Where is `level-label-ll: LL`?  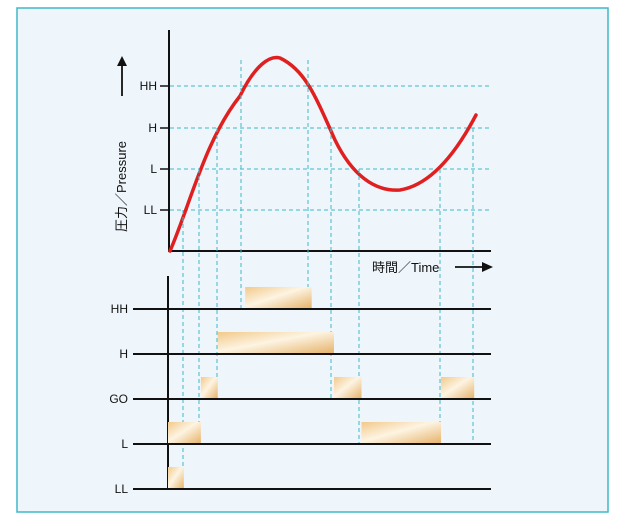
level-label-ll: LL is located at coordinates (151, 210).